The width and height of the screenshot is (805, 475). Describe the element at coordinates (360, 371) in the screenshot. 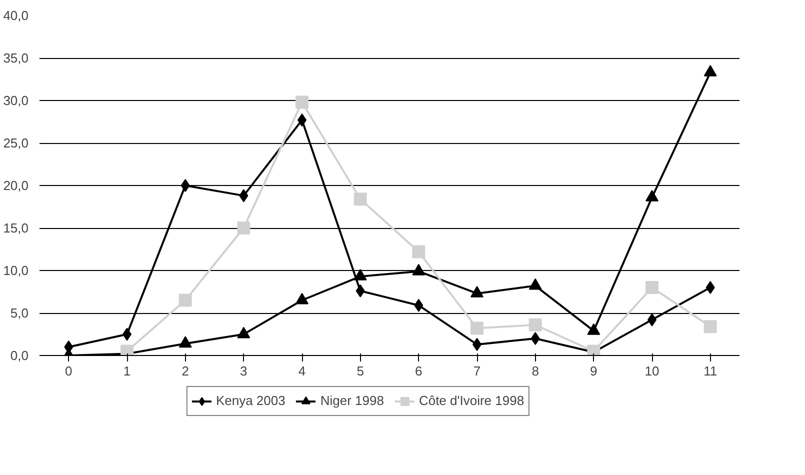

I see `x-tick-label: 5` at that location.